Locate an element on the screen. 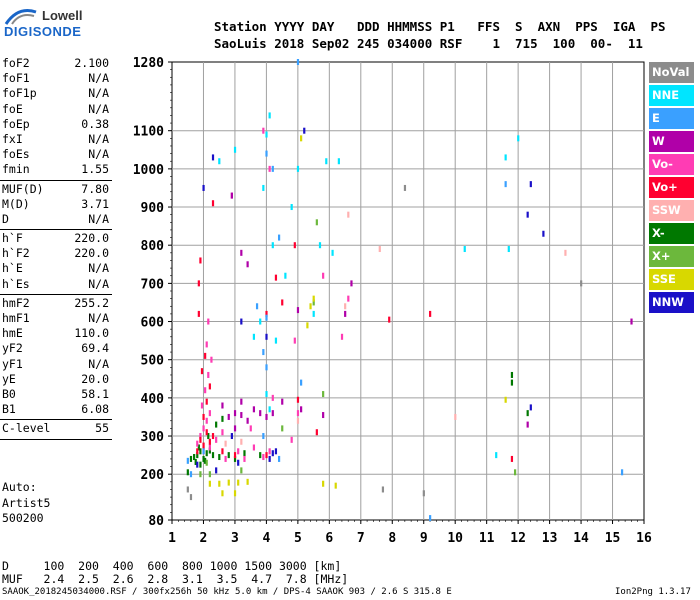 Image resolution: width=700 pixels, height=600 pixels. param-row: MUF(D) 7.80 is located at coordinates (56, 189).